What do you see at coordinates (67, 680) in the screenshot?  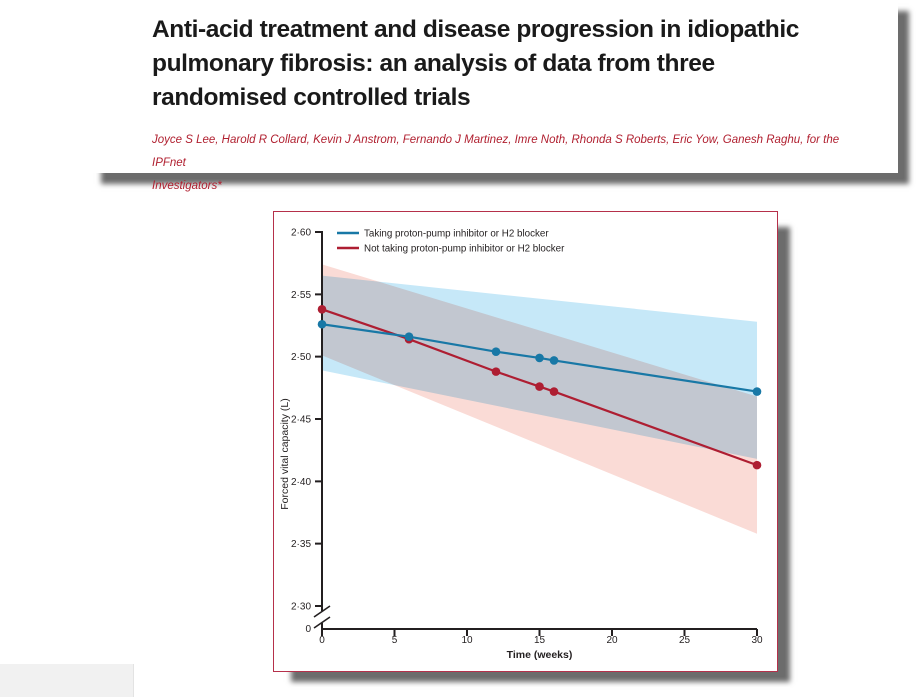 I see `bottom-left-gray-box` at bounding box center [67, 680].